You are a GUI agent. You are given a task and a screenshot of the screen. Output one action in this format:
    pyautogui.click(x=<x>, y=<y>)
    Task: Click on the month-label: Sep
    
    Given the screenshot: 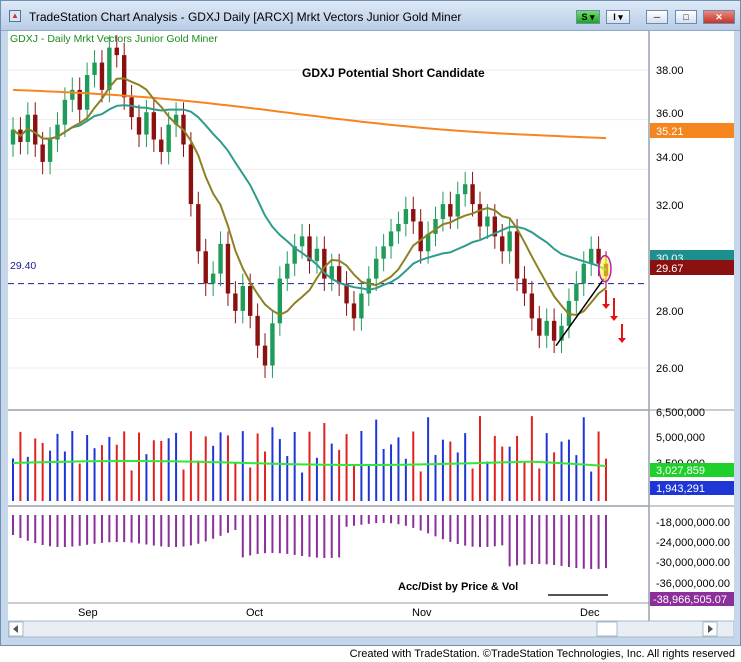 What is the action you would take?
    pyautogui.click(x=88, y=613)
    